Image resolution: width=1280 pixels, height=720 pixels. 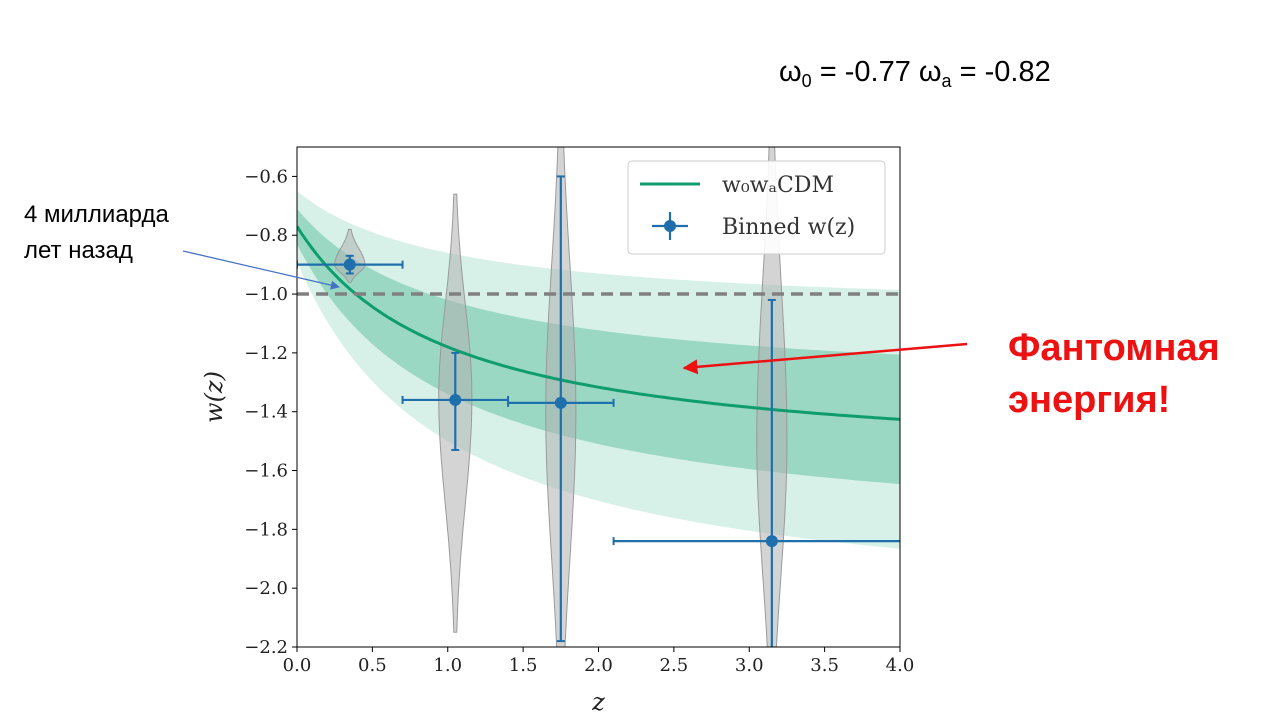 I want to click on x-tick-label: 1.5, so click(x=523, y=665).